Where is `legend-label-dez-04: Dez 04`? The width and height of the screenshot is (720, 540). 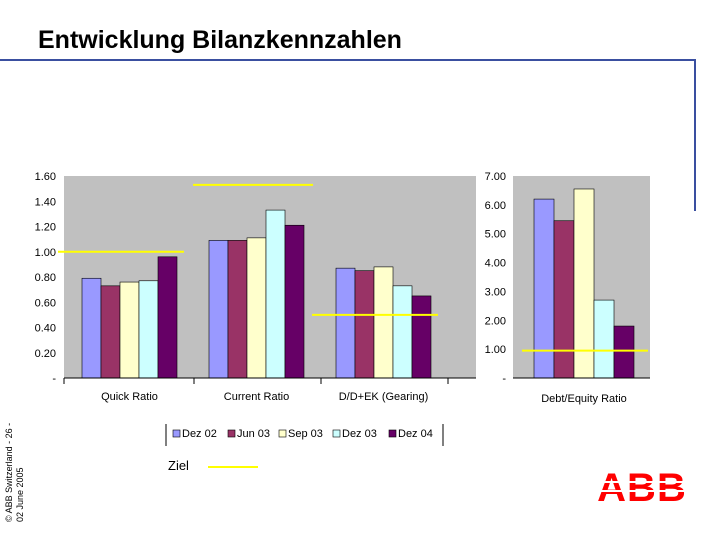
legend-label-dez-04: Dez 04 is located at coordinates (415, 434).